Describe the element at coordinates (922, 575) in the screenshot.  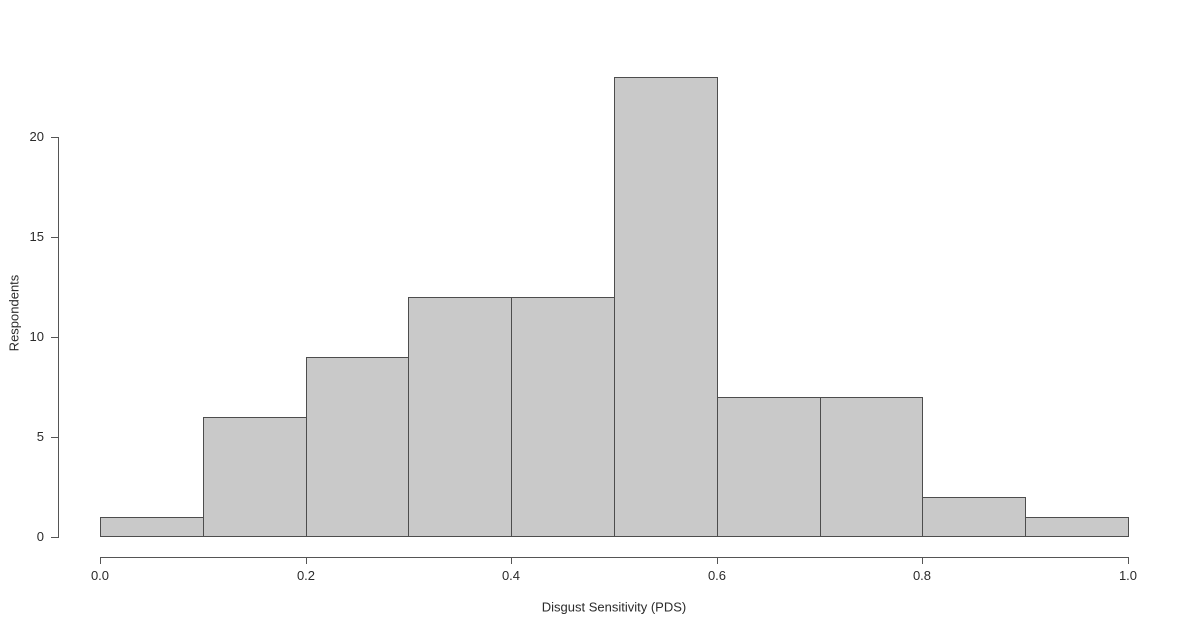
I see `x-tick-label: 0.8` at that location.